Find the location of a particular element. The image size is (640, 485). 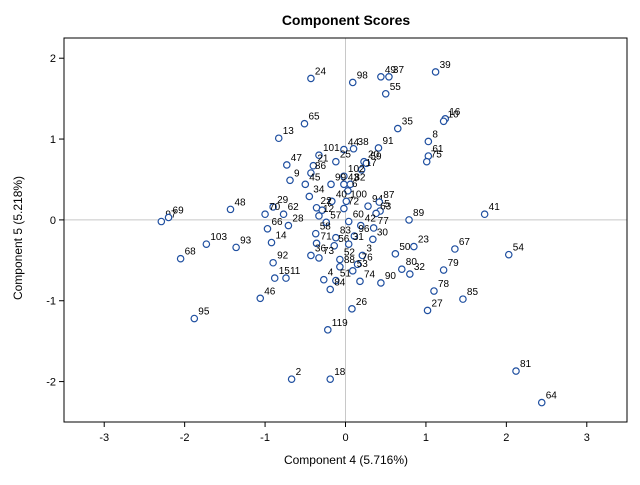

data-point-label: 92 is located at coordinates (283, 256).